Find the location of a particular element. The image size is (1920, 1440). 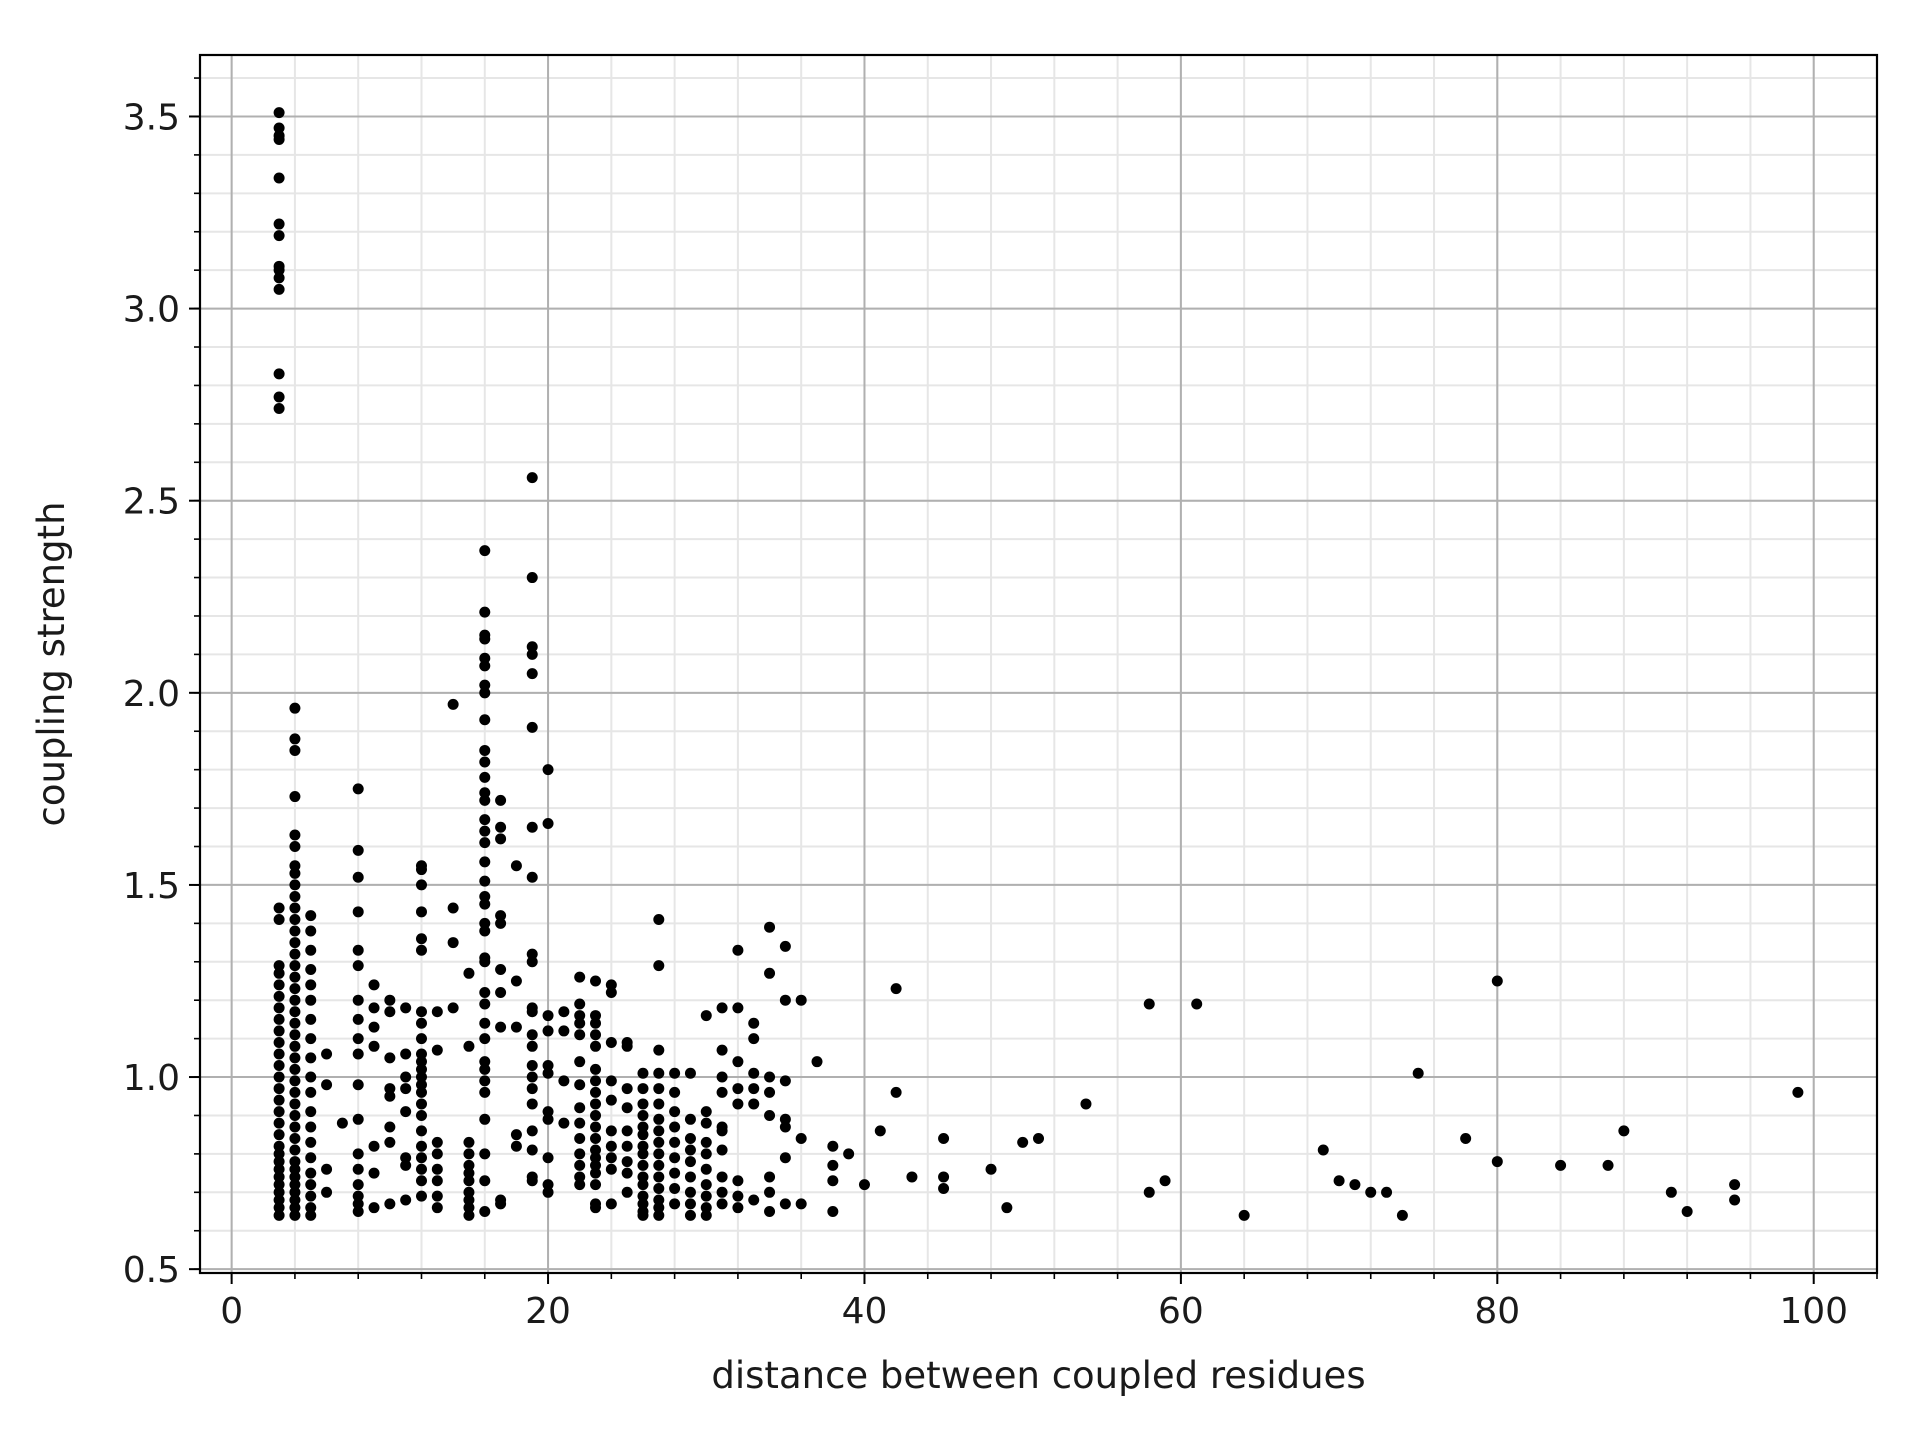

x-tick-label: 0 is located at coordinates (231, 1311).